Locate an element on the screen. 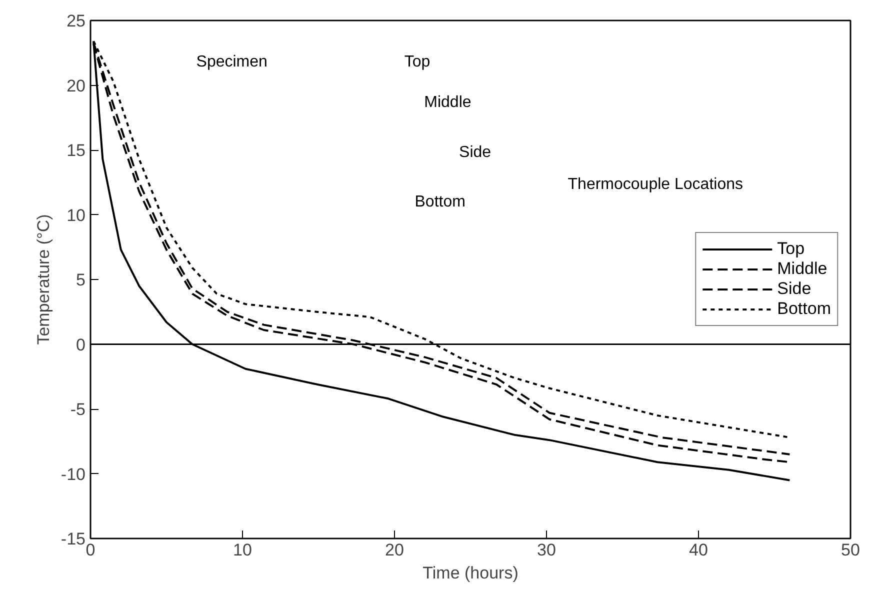  y-tick-label: 25 is located at coordinates (76, 21).